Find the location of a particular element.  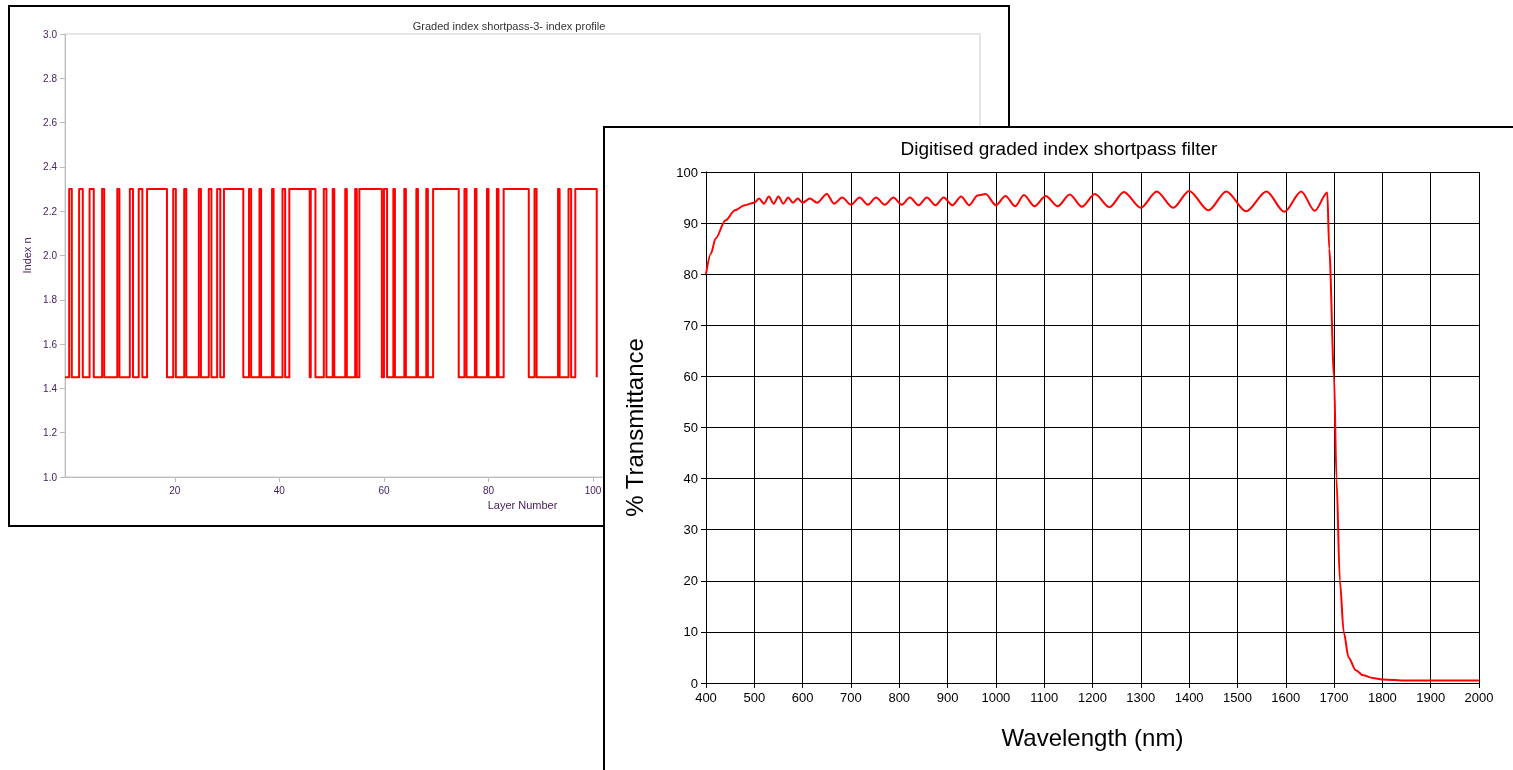

y-tick-label: 1.4 is located at coordinates (50, 388).